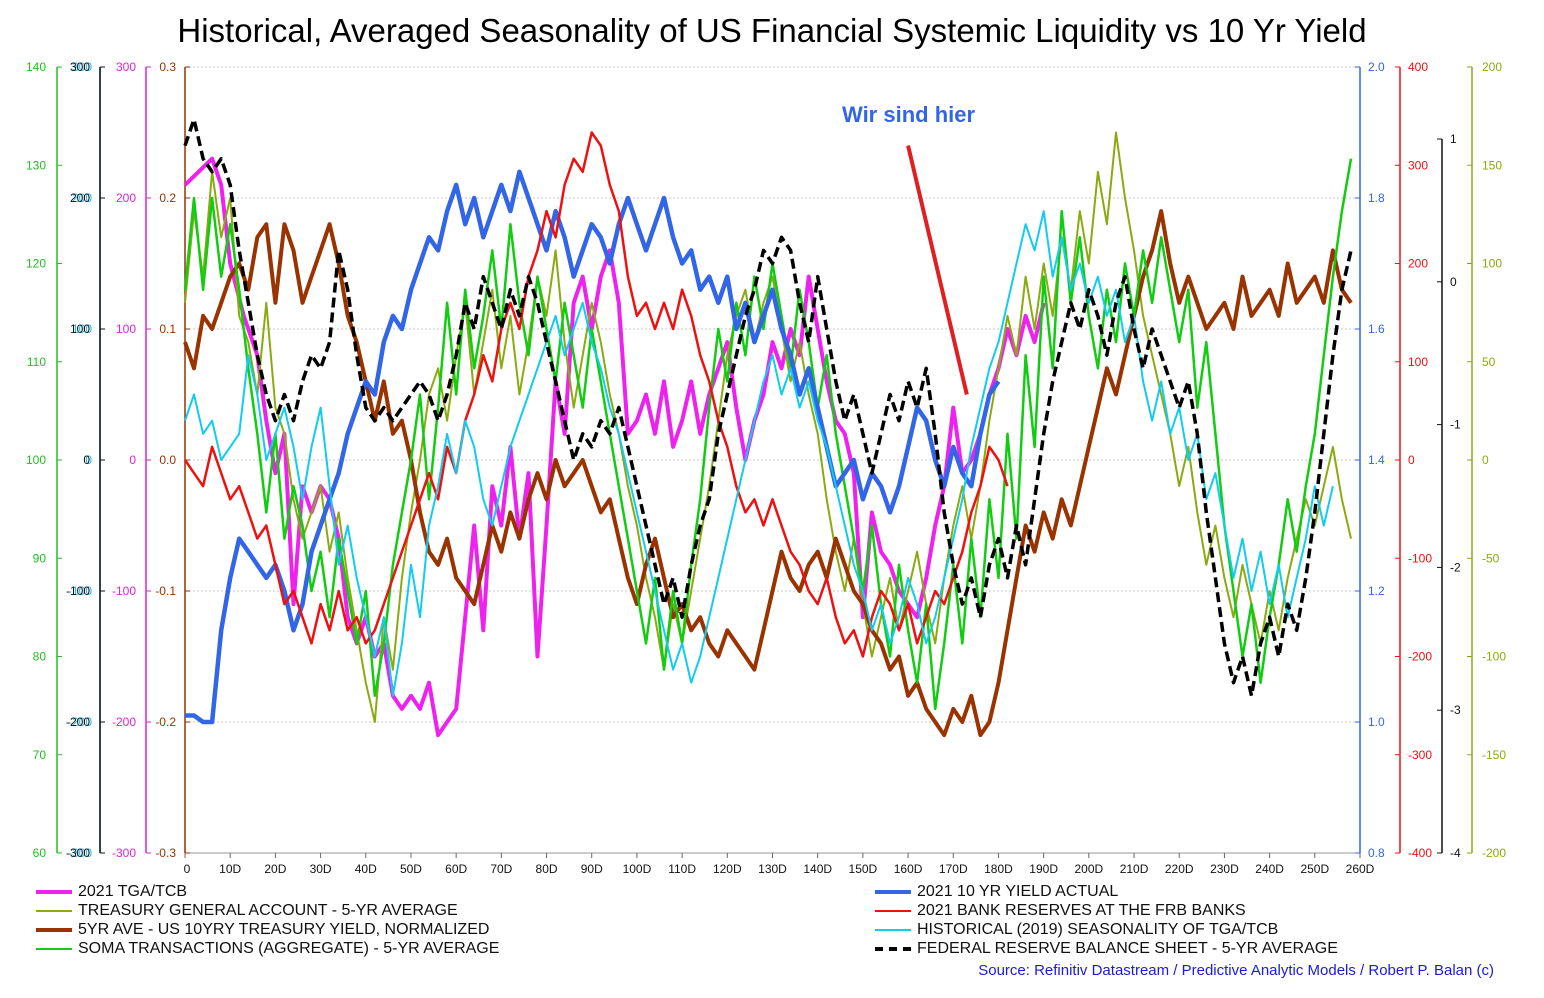 The height and width of the screenshot is (998, 1544). I want to click on arrow-line, so click(937, 270).